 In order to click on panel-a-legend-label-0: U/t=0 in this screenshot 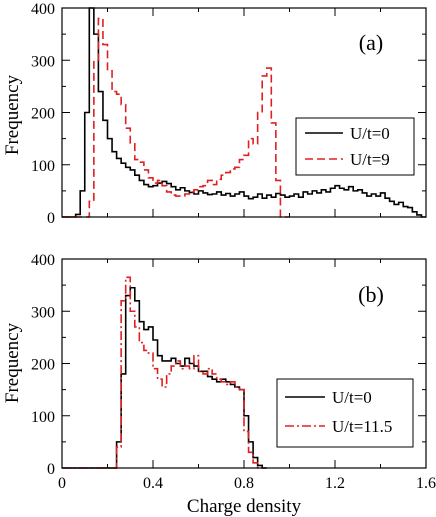, I will do `click(370, 133)`.